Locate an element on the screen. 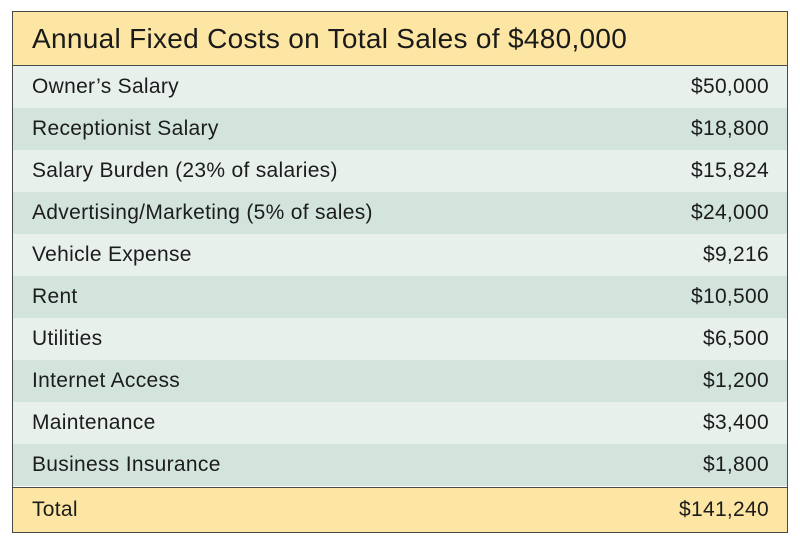  total-amount: $141,240 is located at coordinates (724, 509).